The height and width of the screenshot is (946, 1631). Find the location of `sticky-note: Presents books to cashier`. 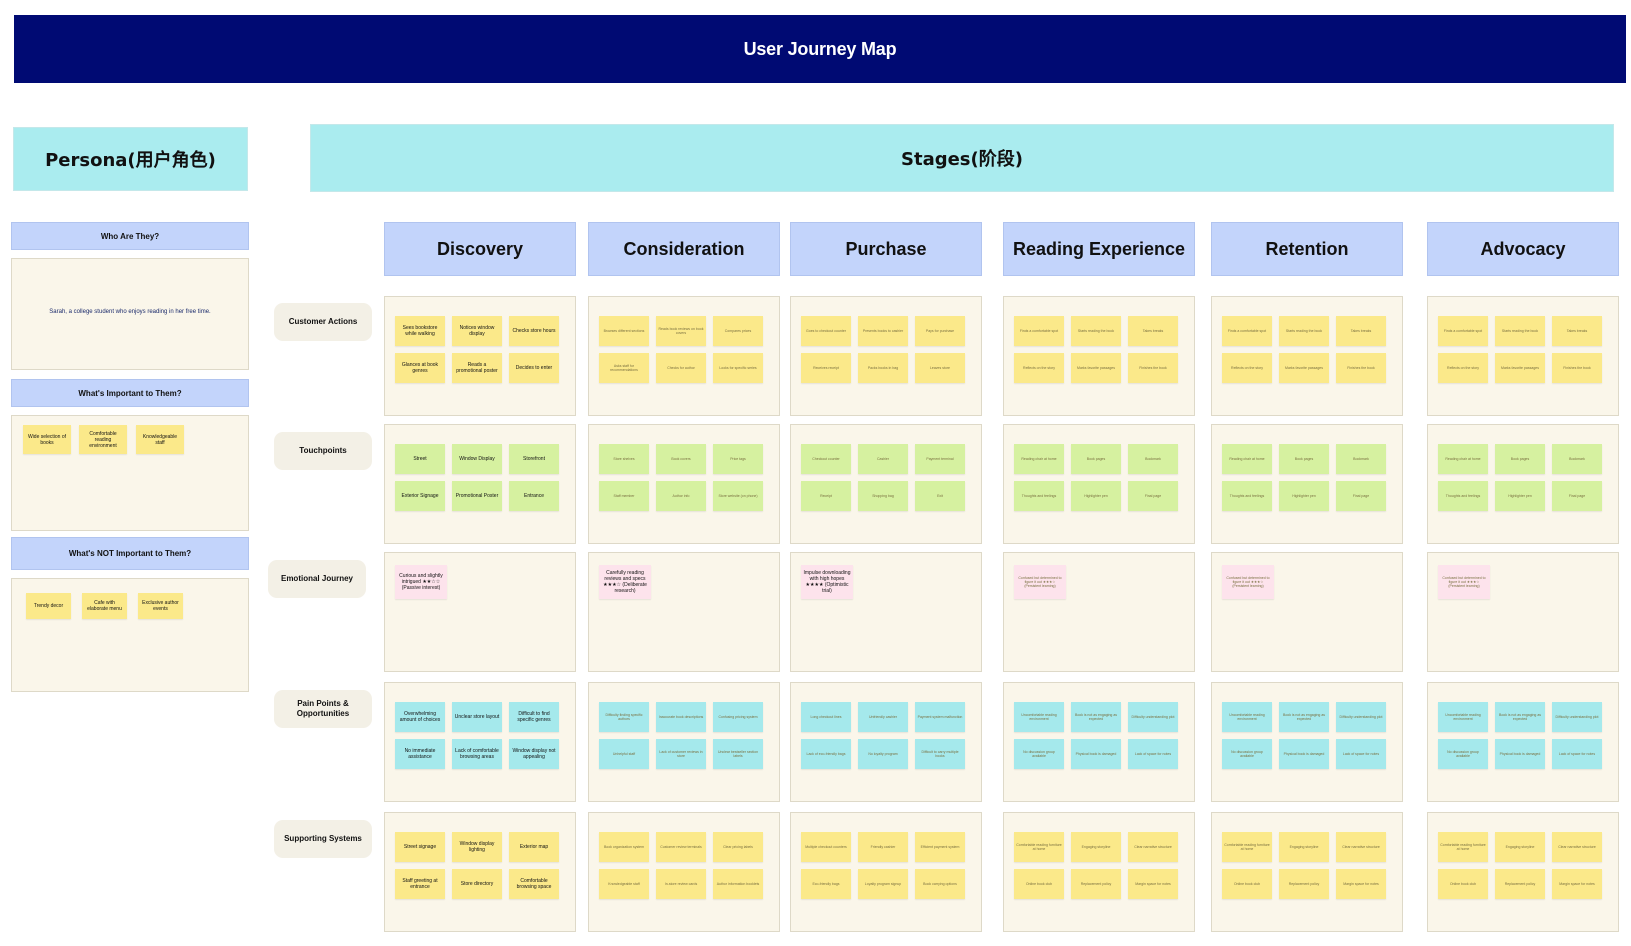

sticky-note: Presents books to cashier is located at coordinates (883, 331).